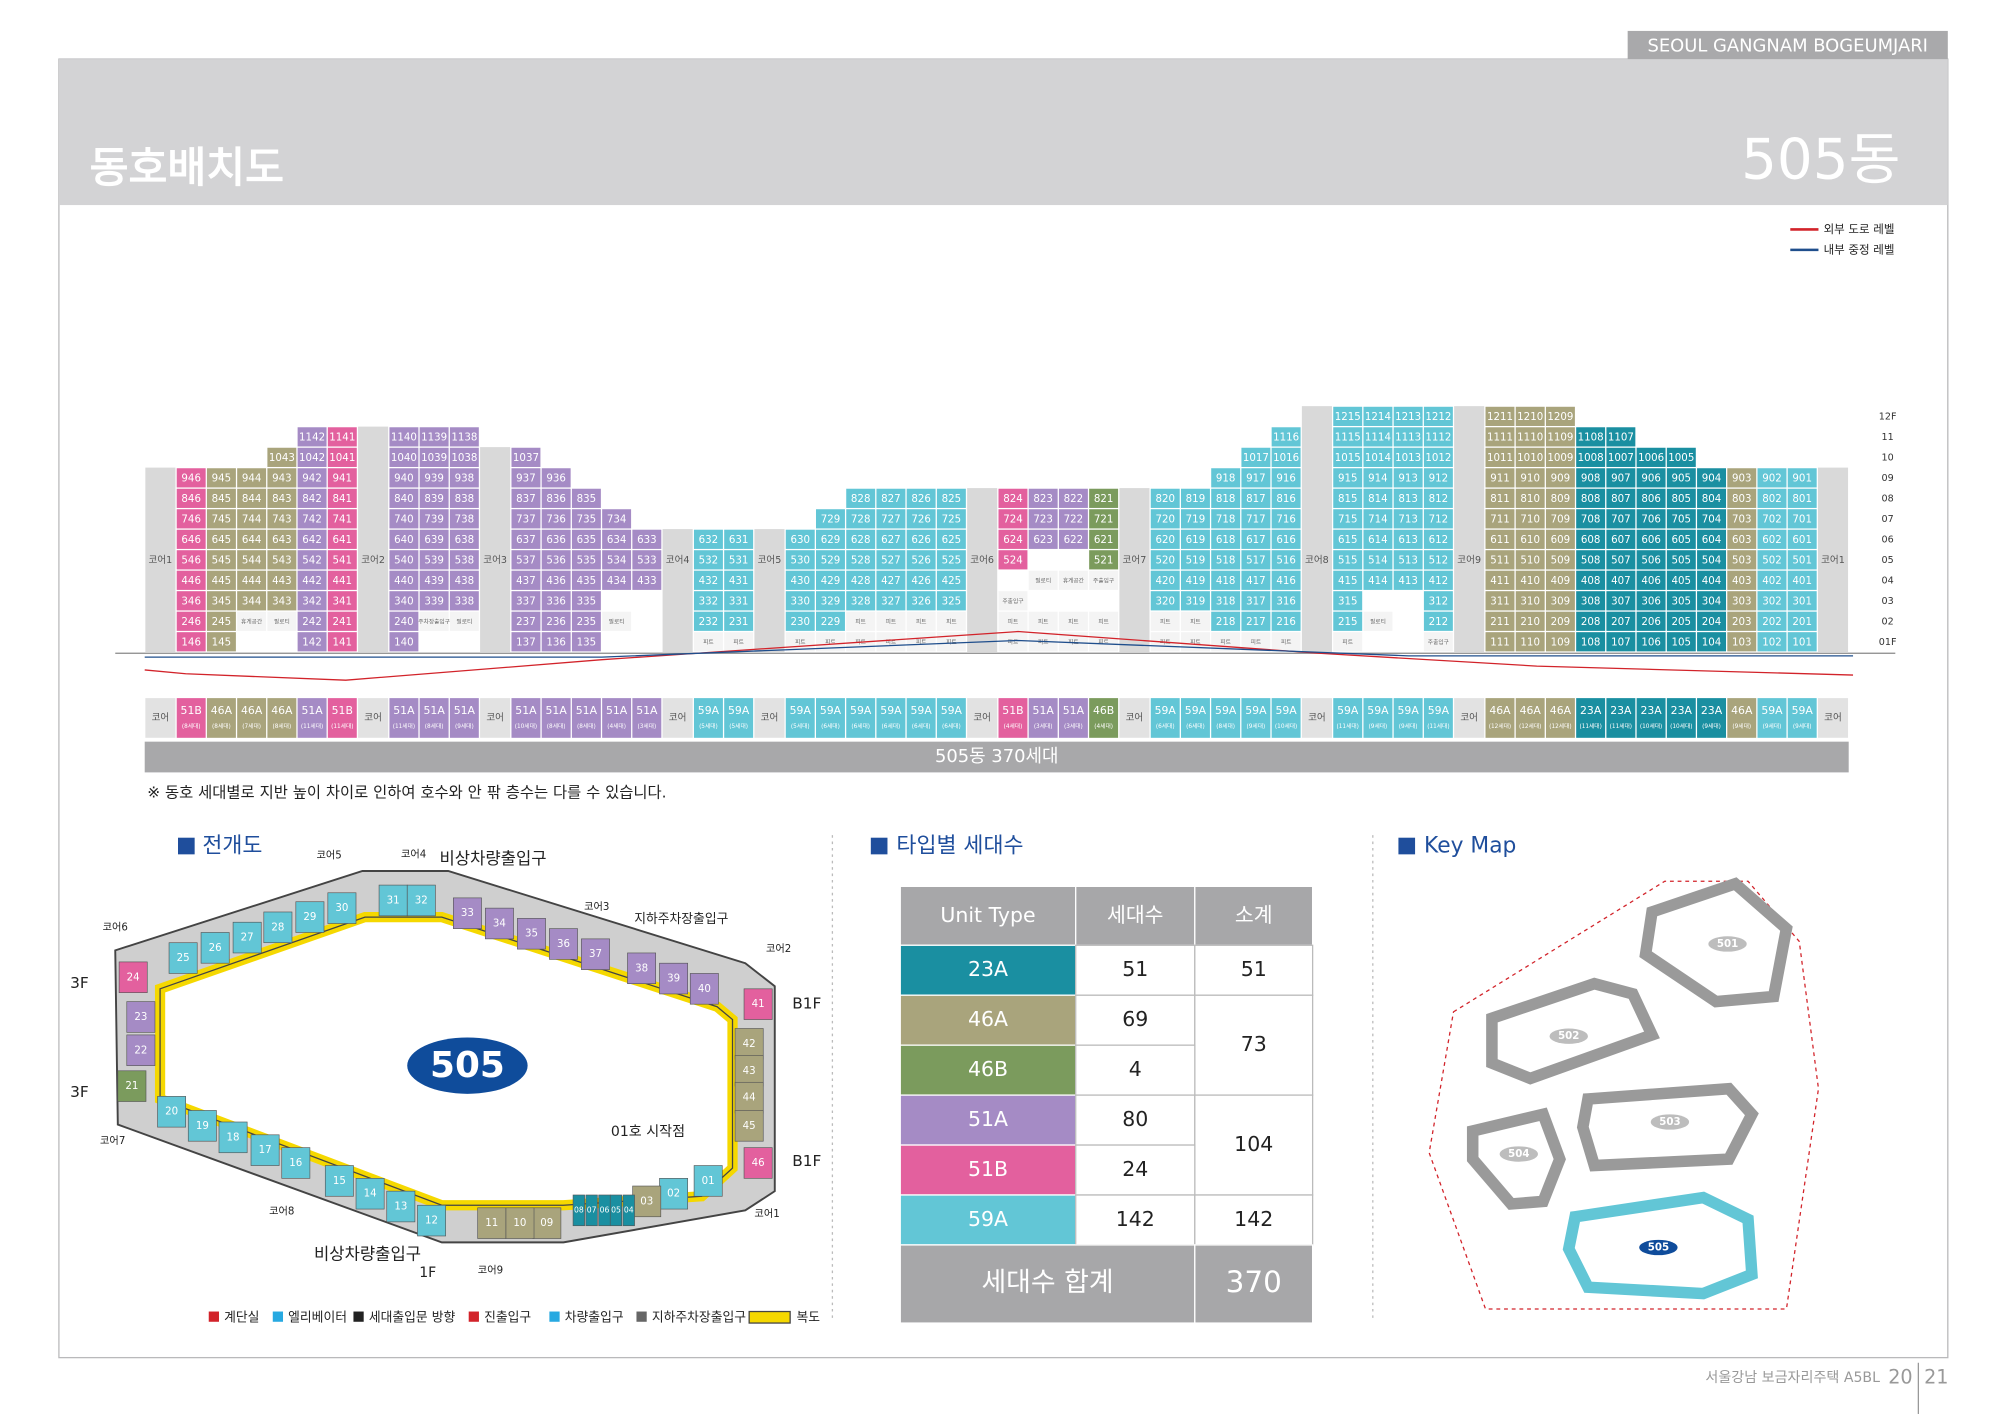 Image resolution: width=2008 pixels, height=1418 pixels. What do you see at coordinates (1682, 710) in the screenshot?
I see `strip-type: 23A` at bounding box center [1682, 710].